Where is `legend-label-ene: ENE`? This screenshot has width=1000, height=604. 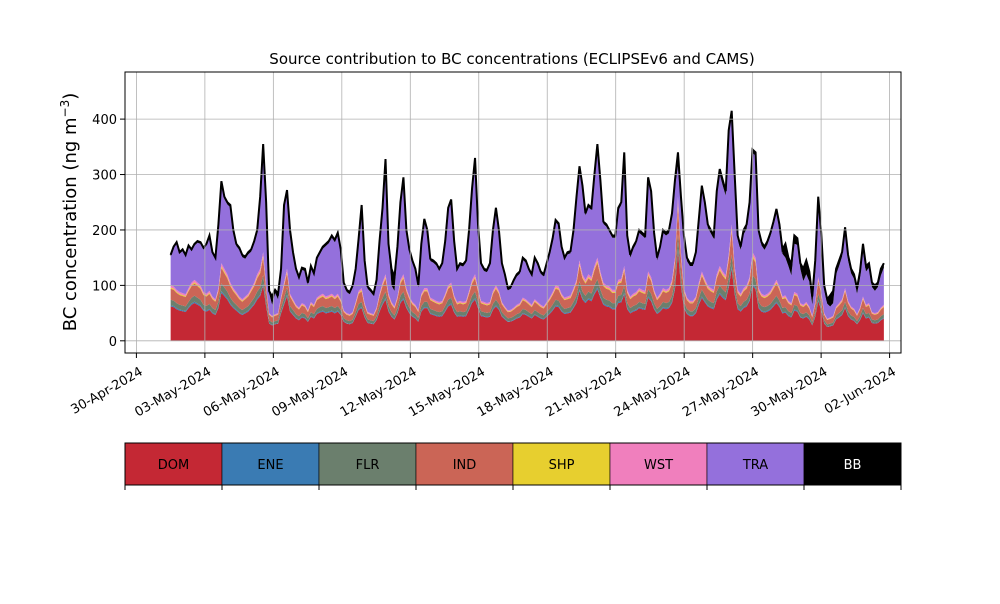 legend-label-ene: ENE is located at coordinates (270, 465).